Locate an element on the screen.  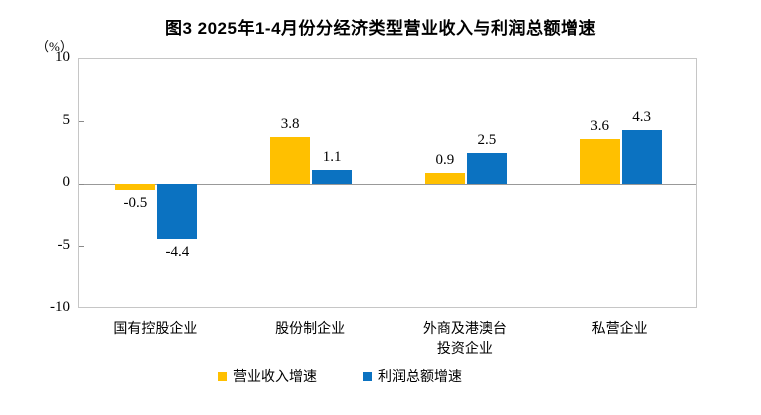
bar-value-label: -0.5 is located at coordinates (135, 203).